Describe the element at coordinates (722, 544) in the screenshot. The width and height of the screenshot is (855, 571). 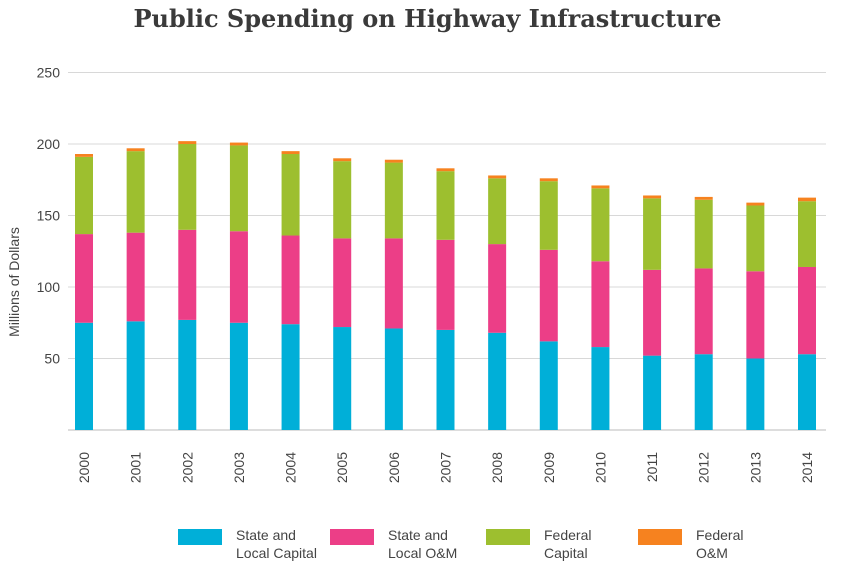
I see `legend-item-federal-om: Federal O&M` at that location.